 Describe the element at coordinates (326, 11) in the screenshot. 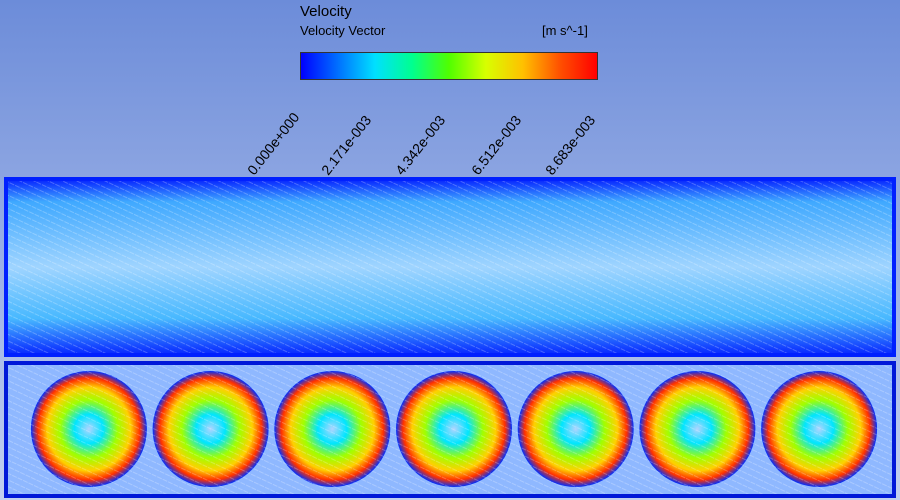

I see `legend-title: Velocity` at that location.